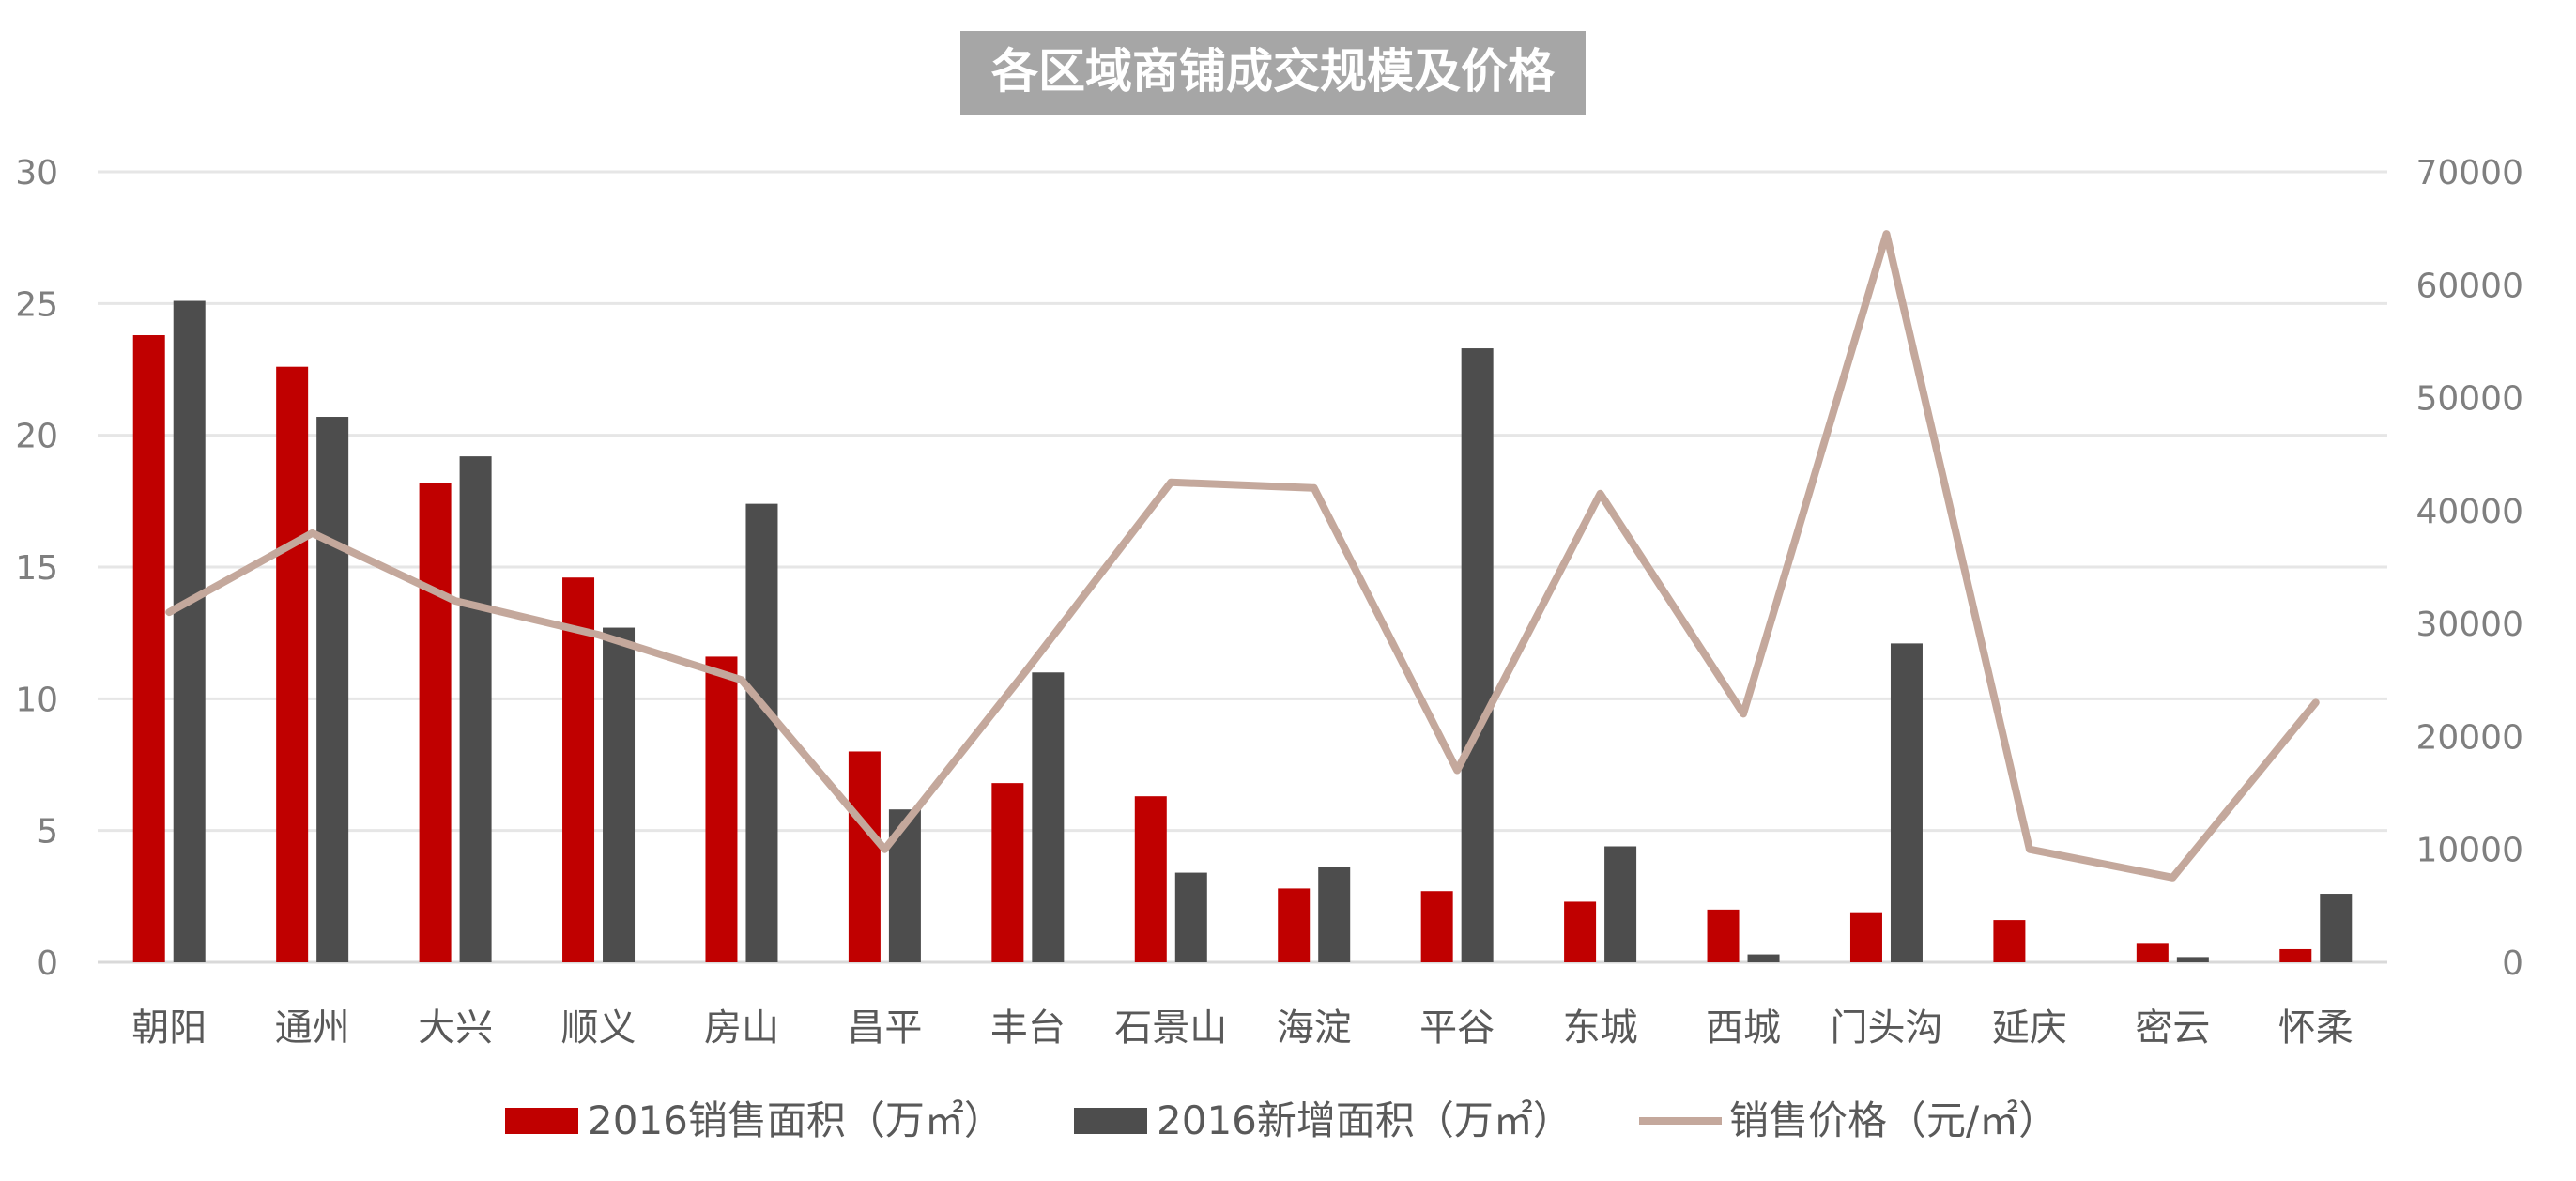 Image resolution: width=2576 pixels, height=1181 pixels. Describe the element at coordinates (1457, 1028) in the screenshot. I see `category-label: 平谷` at that location.